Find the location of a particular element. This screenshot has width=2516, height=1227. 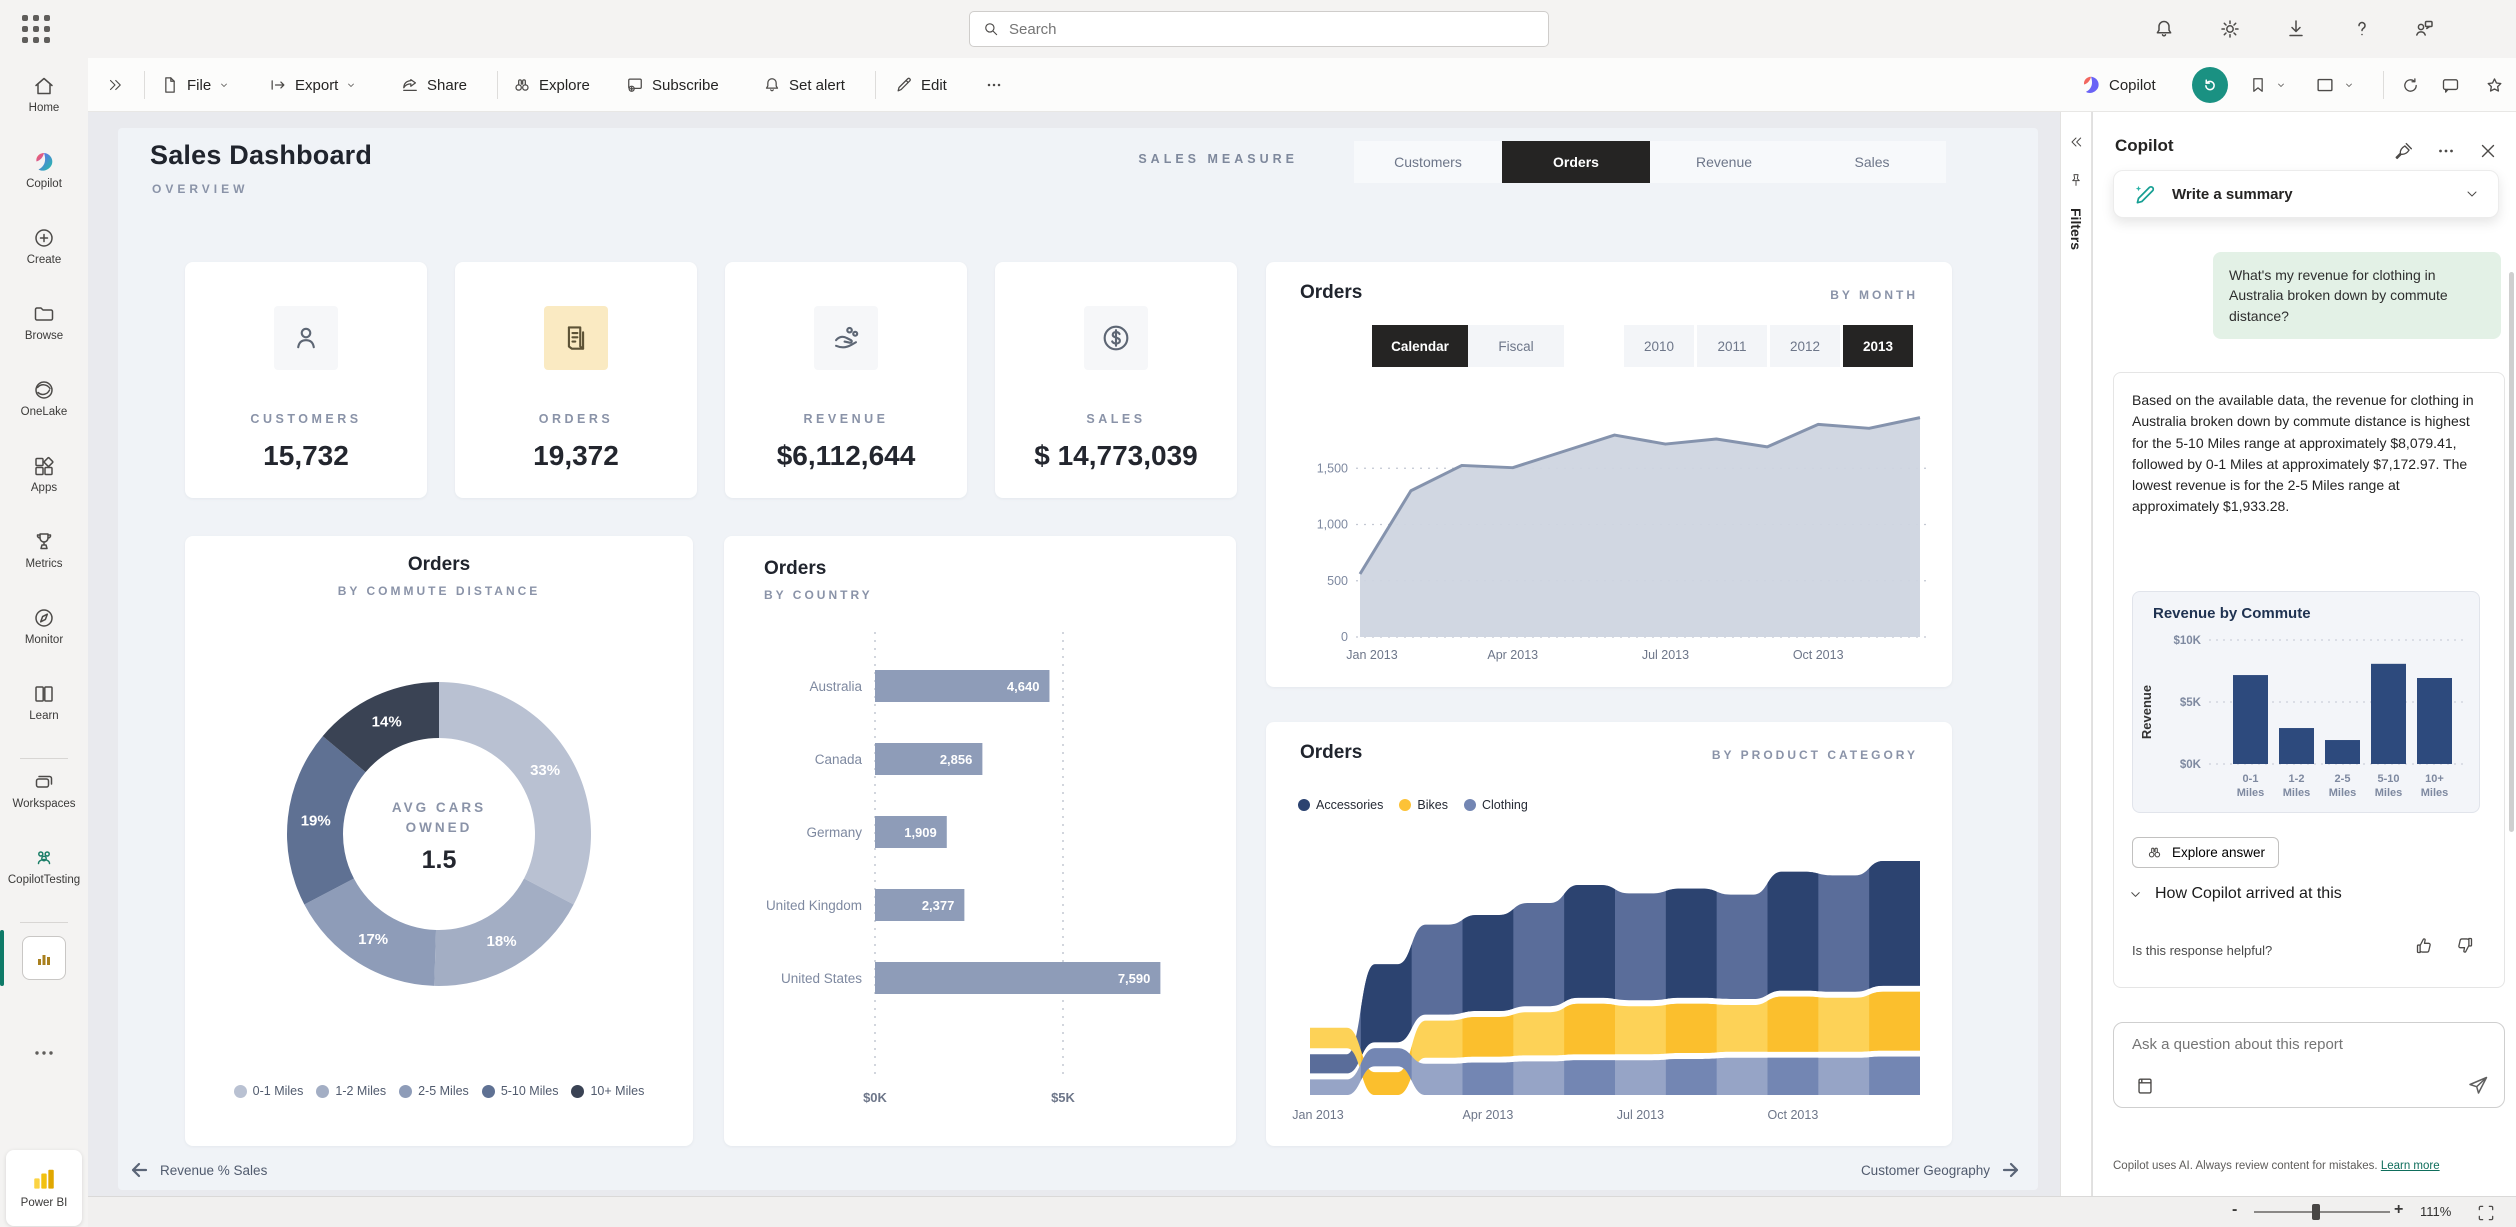

subscribe-button: Subscribe is located at coordinates (672, 85).